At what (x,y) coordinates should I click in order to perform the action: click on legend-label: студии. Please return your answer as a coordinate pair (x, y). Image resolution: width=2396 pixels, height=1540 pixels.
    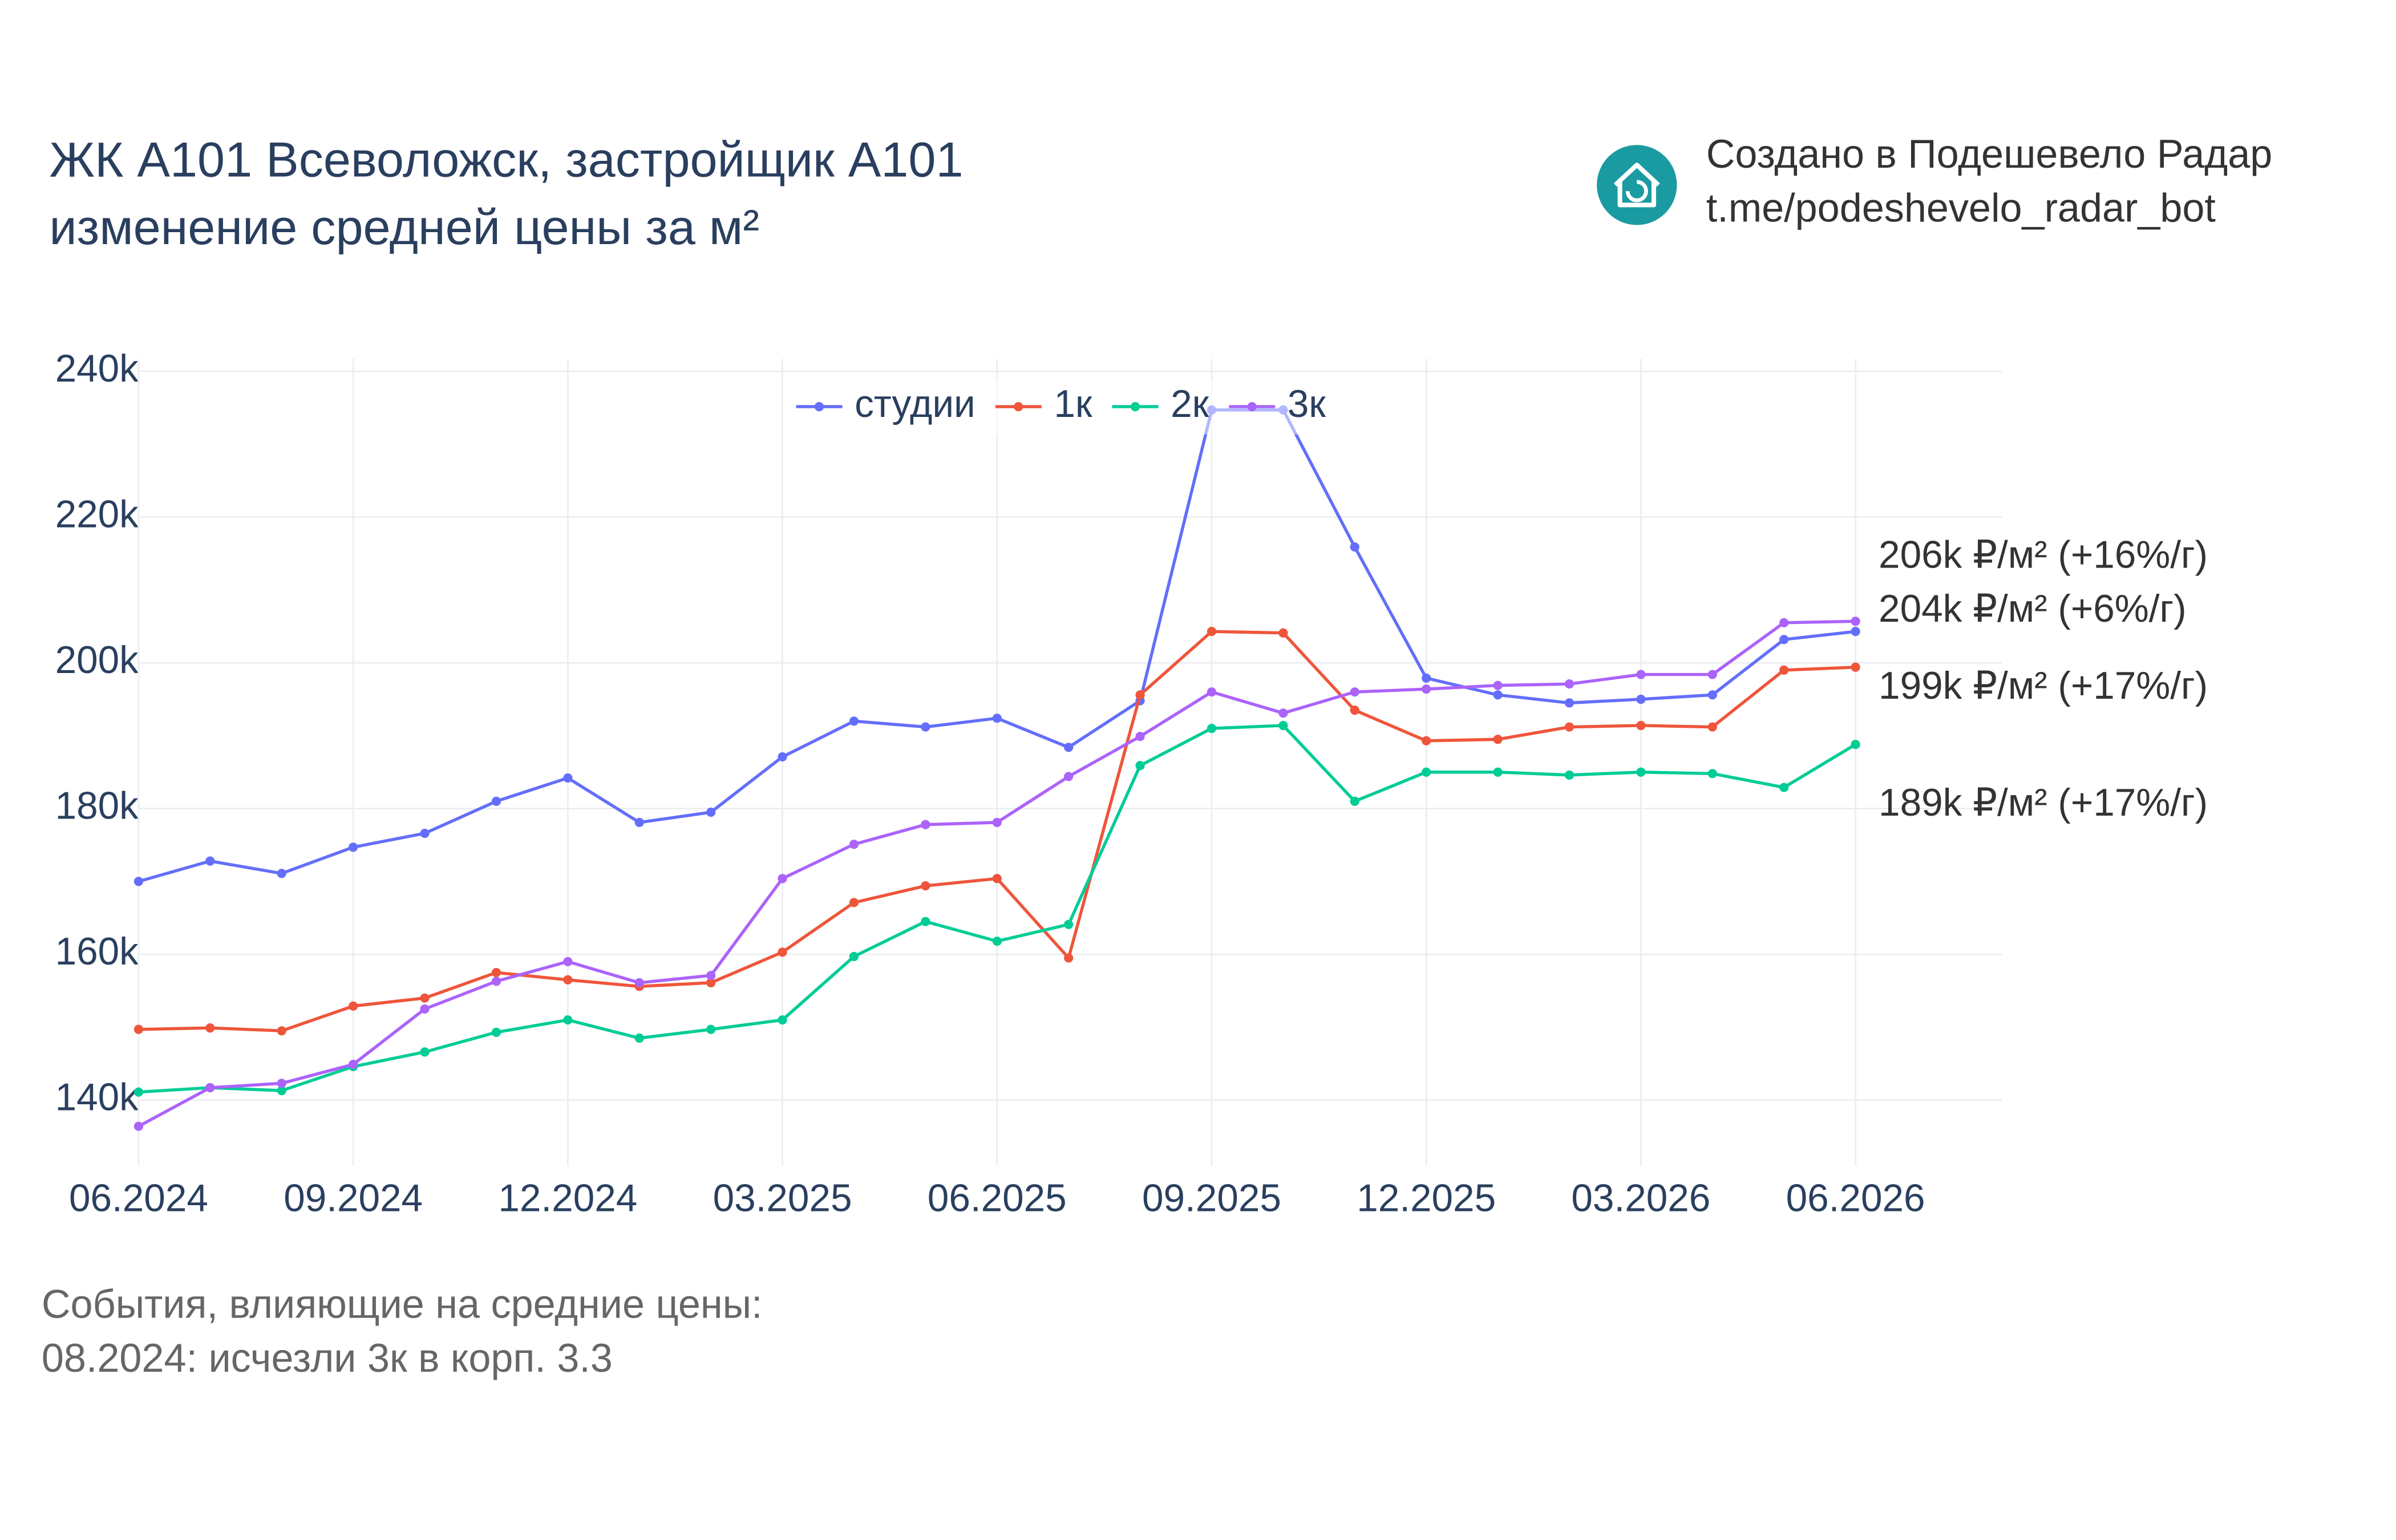
    Looking at the image, I should click on (916, 404).